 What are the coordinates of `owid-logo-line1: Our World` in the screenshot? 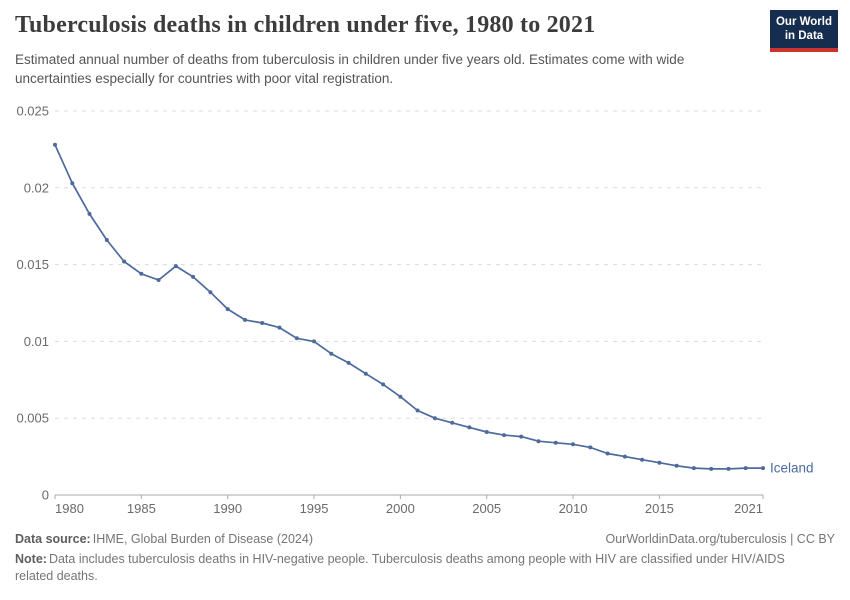 It's located at (803, 21).